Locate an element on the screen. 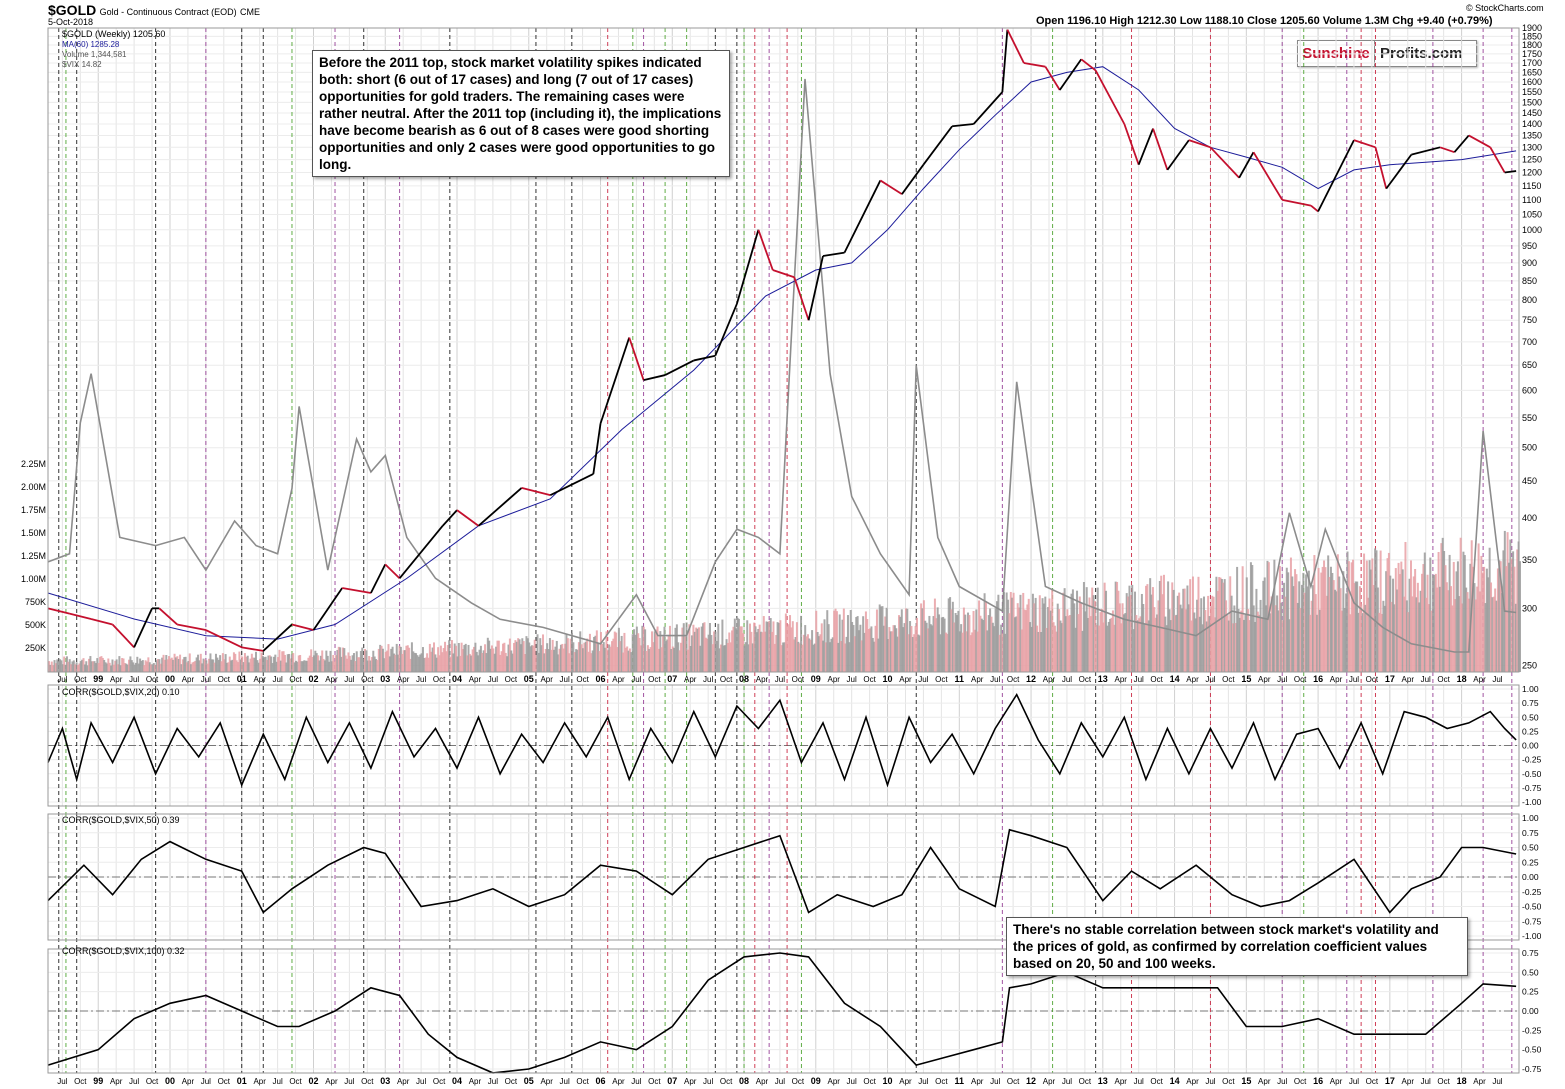 This screenshot has height=1089, width=1565. legend-ma: MA(60) 1285.28 is located at coordinates (91, 44).